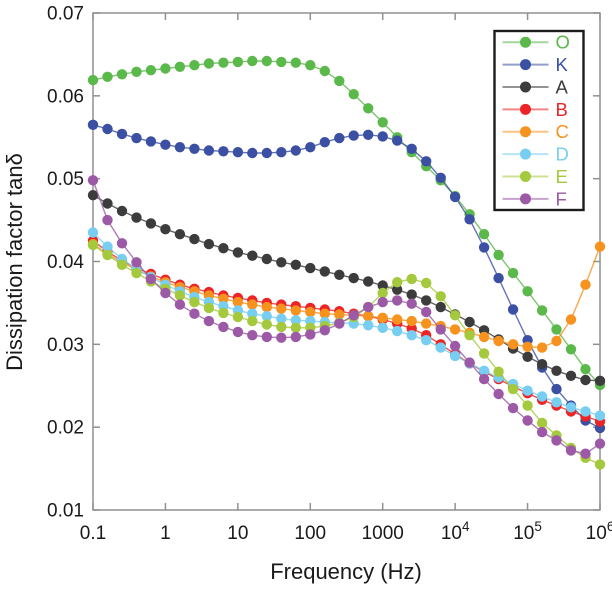 The width and height of the screenshot is (612, 594). Describe the element at coordinates (65, 14) in the screenshot. I see `y-tick-label: 0.07` at that location.